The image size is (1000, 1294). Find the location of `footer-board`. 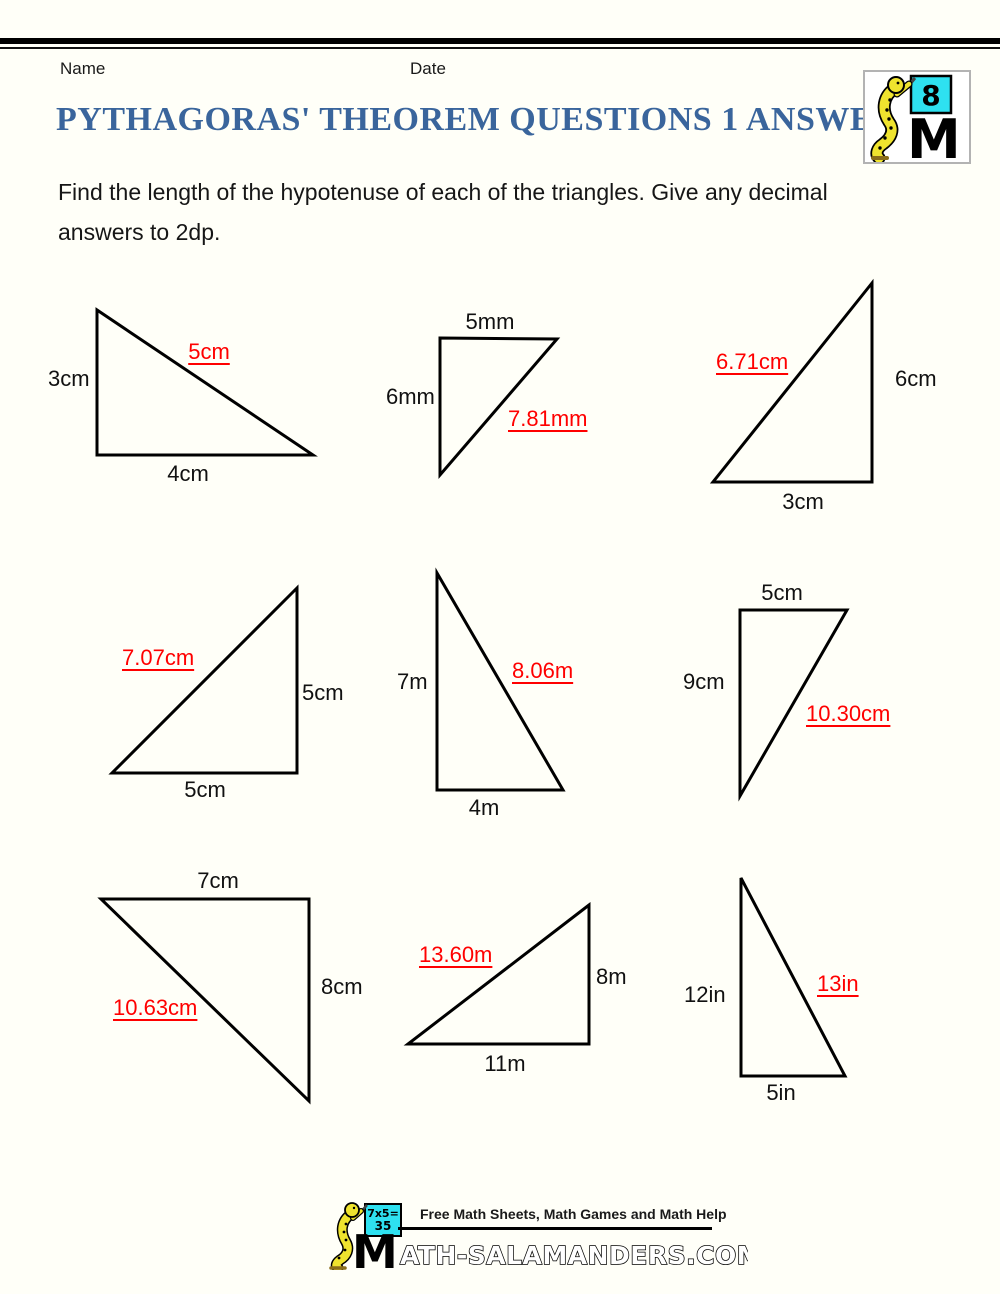

footer-board is located at coordinates (383, 1220).